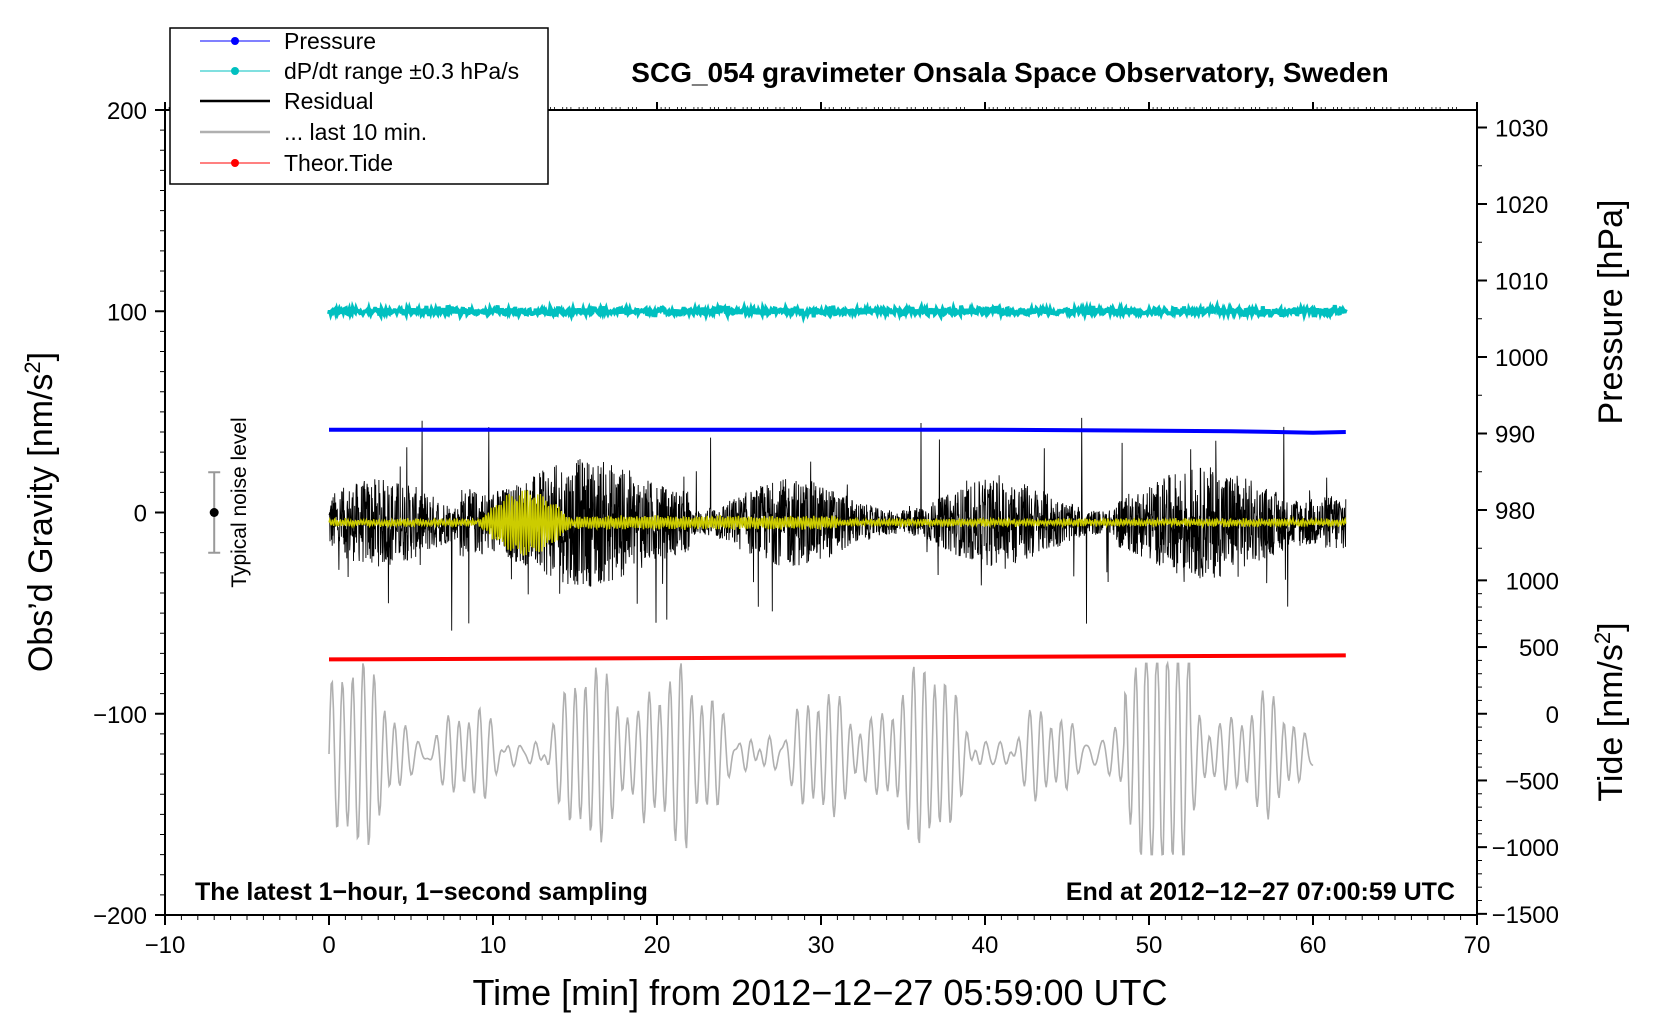 This screenshot has height=1020, width=1660. What do you see at coordinates (1539, 648) in the screenshot?
I see `tide-tick-label: 500` at bounding box center [1539, 648].